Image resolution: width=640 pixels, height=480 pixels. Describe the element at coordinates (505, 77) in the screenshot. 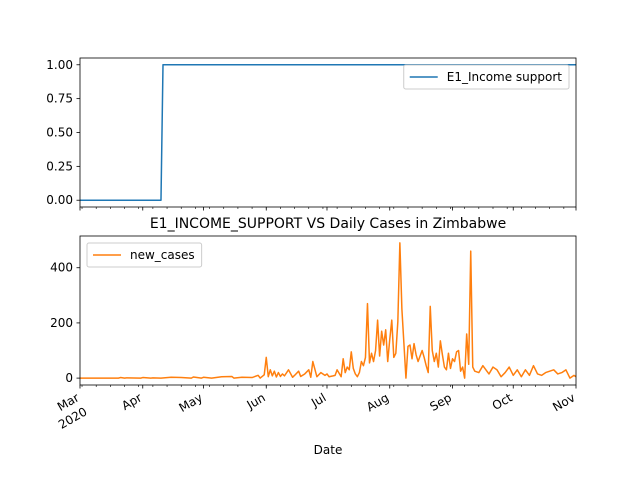

I see `top-legend-label: E1_Income support` at that location.